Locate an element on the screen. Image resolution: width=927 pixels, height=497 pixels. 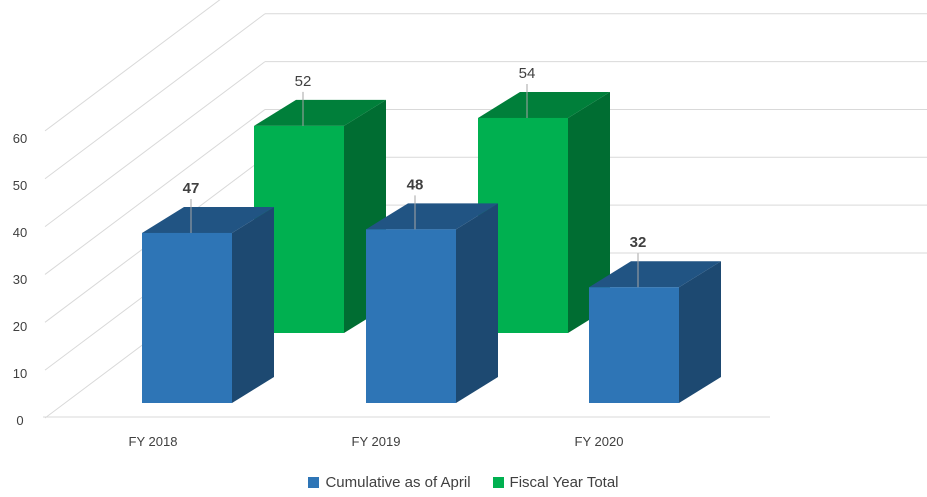
legend: Cumulative as of April Fiscal Year Total is located at coordinates (463, 482).